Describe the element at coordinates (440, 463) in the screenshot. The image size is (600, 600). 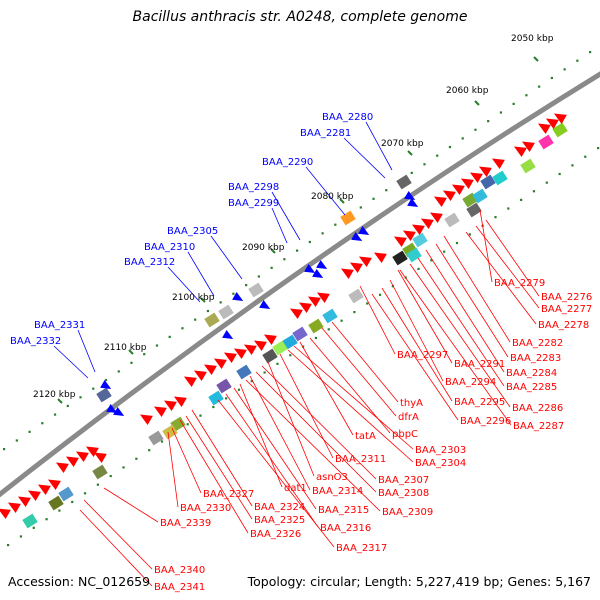
I see `forward-gene-label: BAA_2304` at that location.